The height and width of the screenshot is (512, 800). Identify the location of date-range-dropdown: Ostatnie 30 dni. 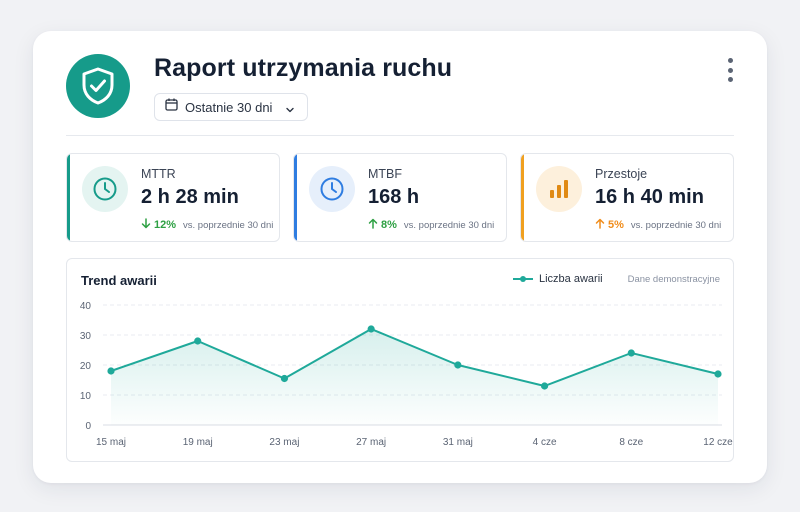
(231, 107).